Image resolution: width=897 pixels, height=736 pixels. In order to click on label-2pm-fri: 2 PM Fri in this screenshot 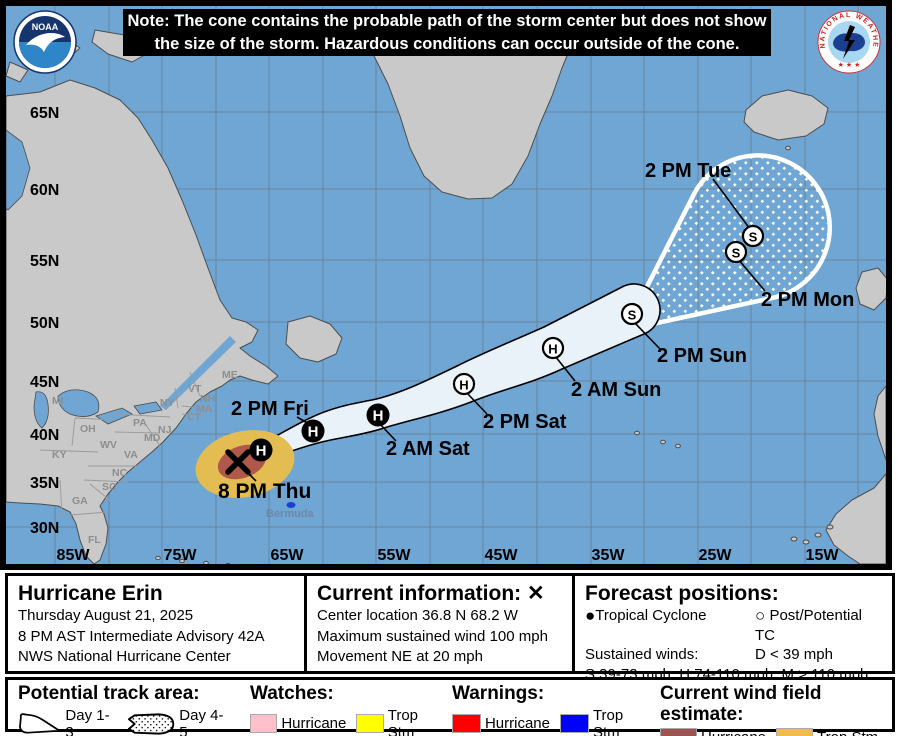, I will do `click(270, 409)`.